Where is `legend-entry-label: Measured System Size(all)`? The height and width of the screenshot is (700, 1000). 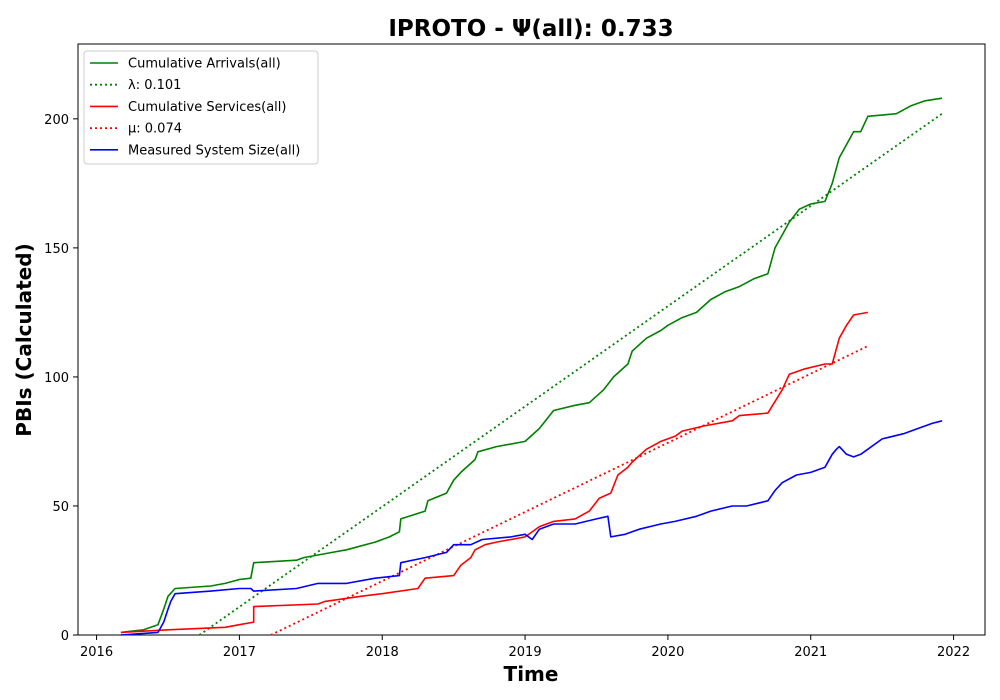 legend-entry-label: Measured System Size(all) is located at coordinates (214, 150).